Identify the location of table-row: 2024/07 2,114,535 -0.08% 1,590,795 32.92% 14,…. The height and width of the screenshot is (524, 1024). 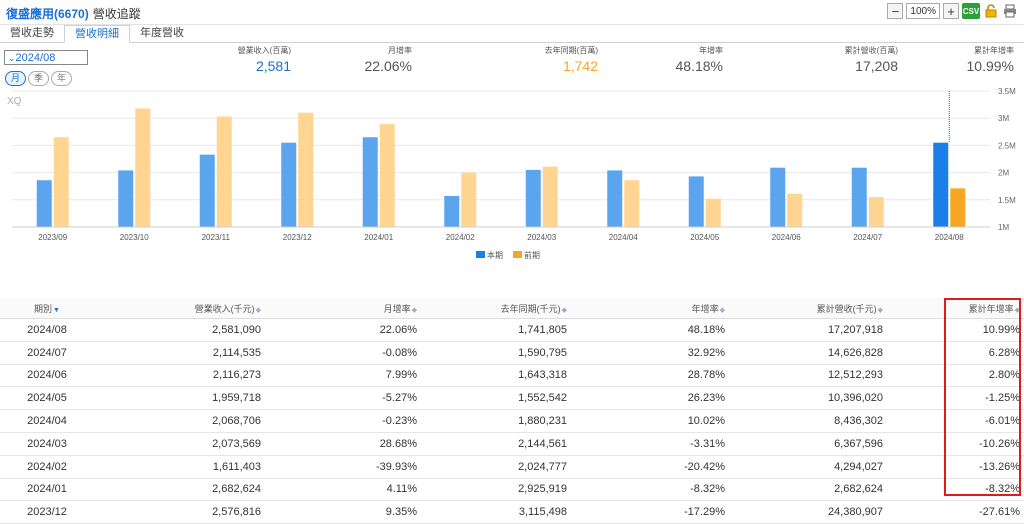
(512, 353).